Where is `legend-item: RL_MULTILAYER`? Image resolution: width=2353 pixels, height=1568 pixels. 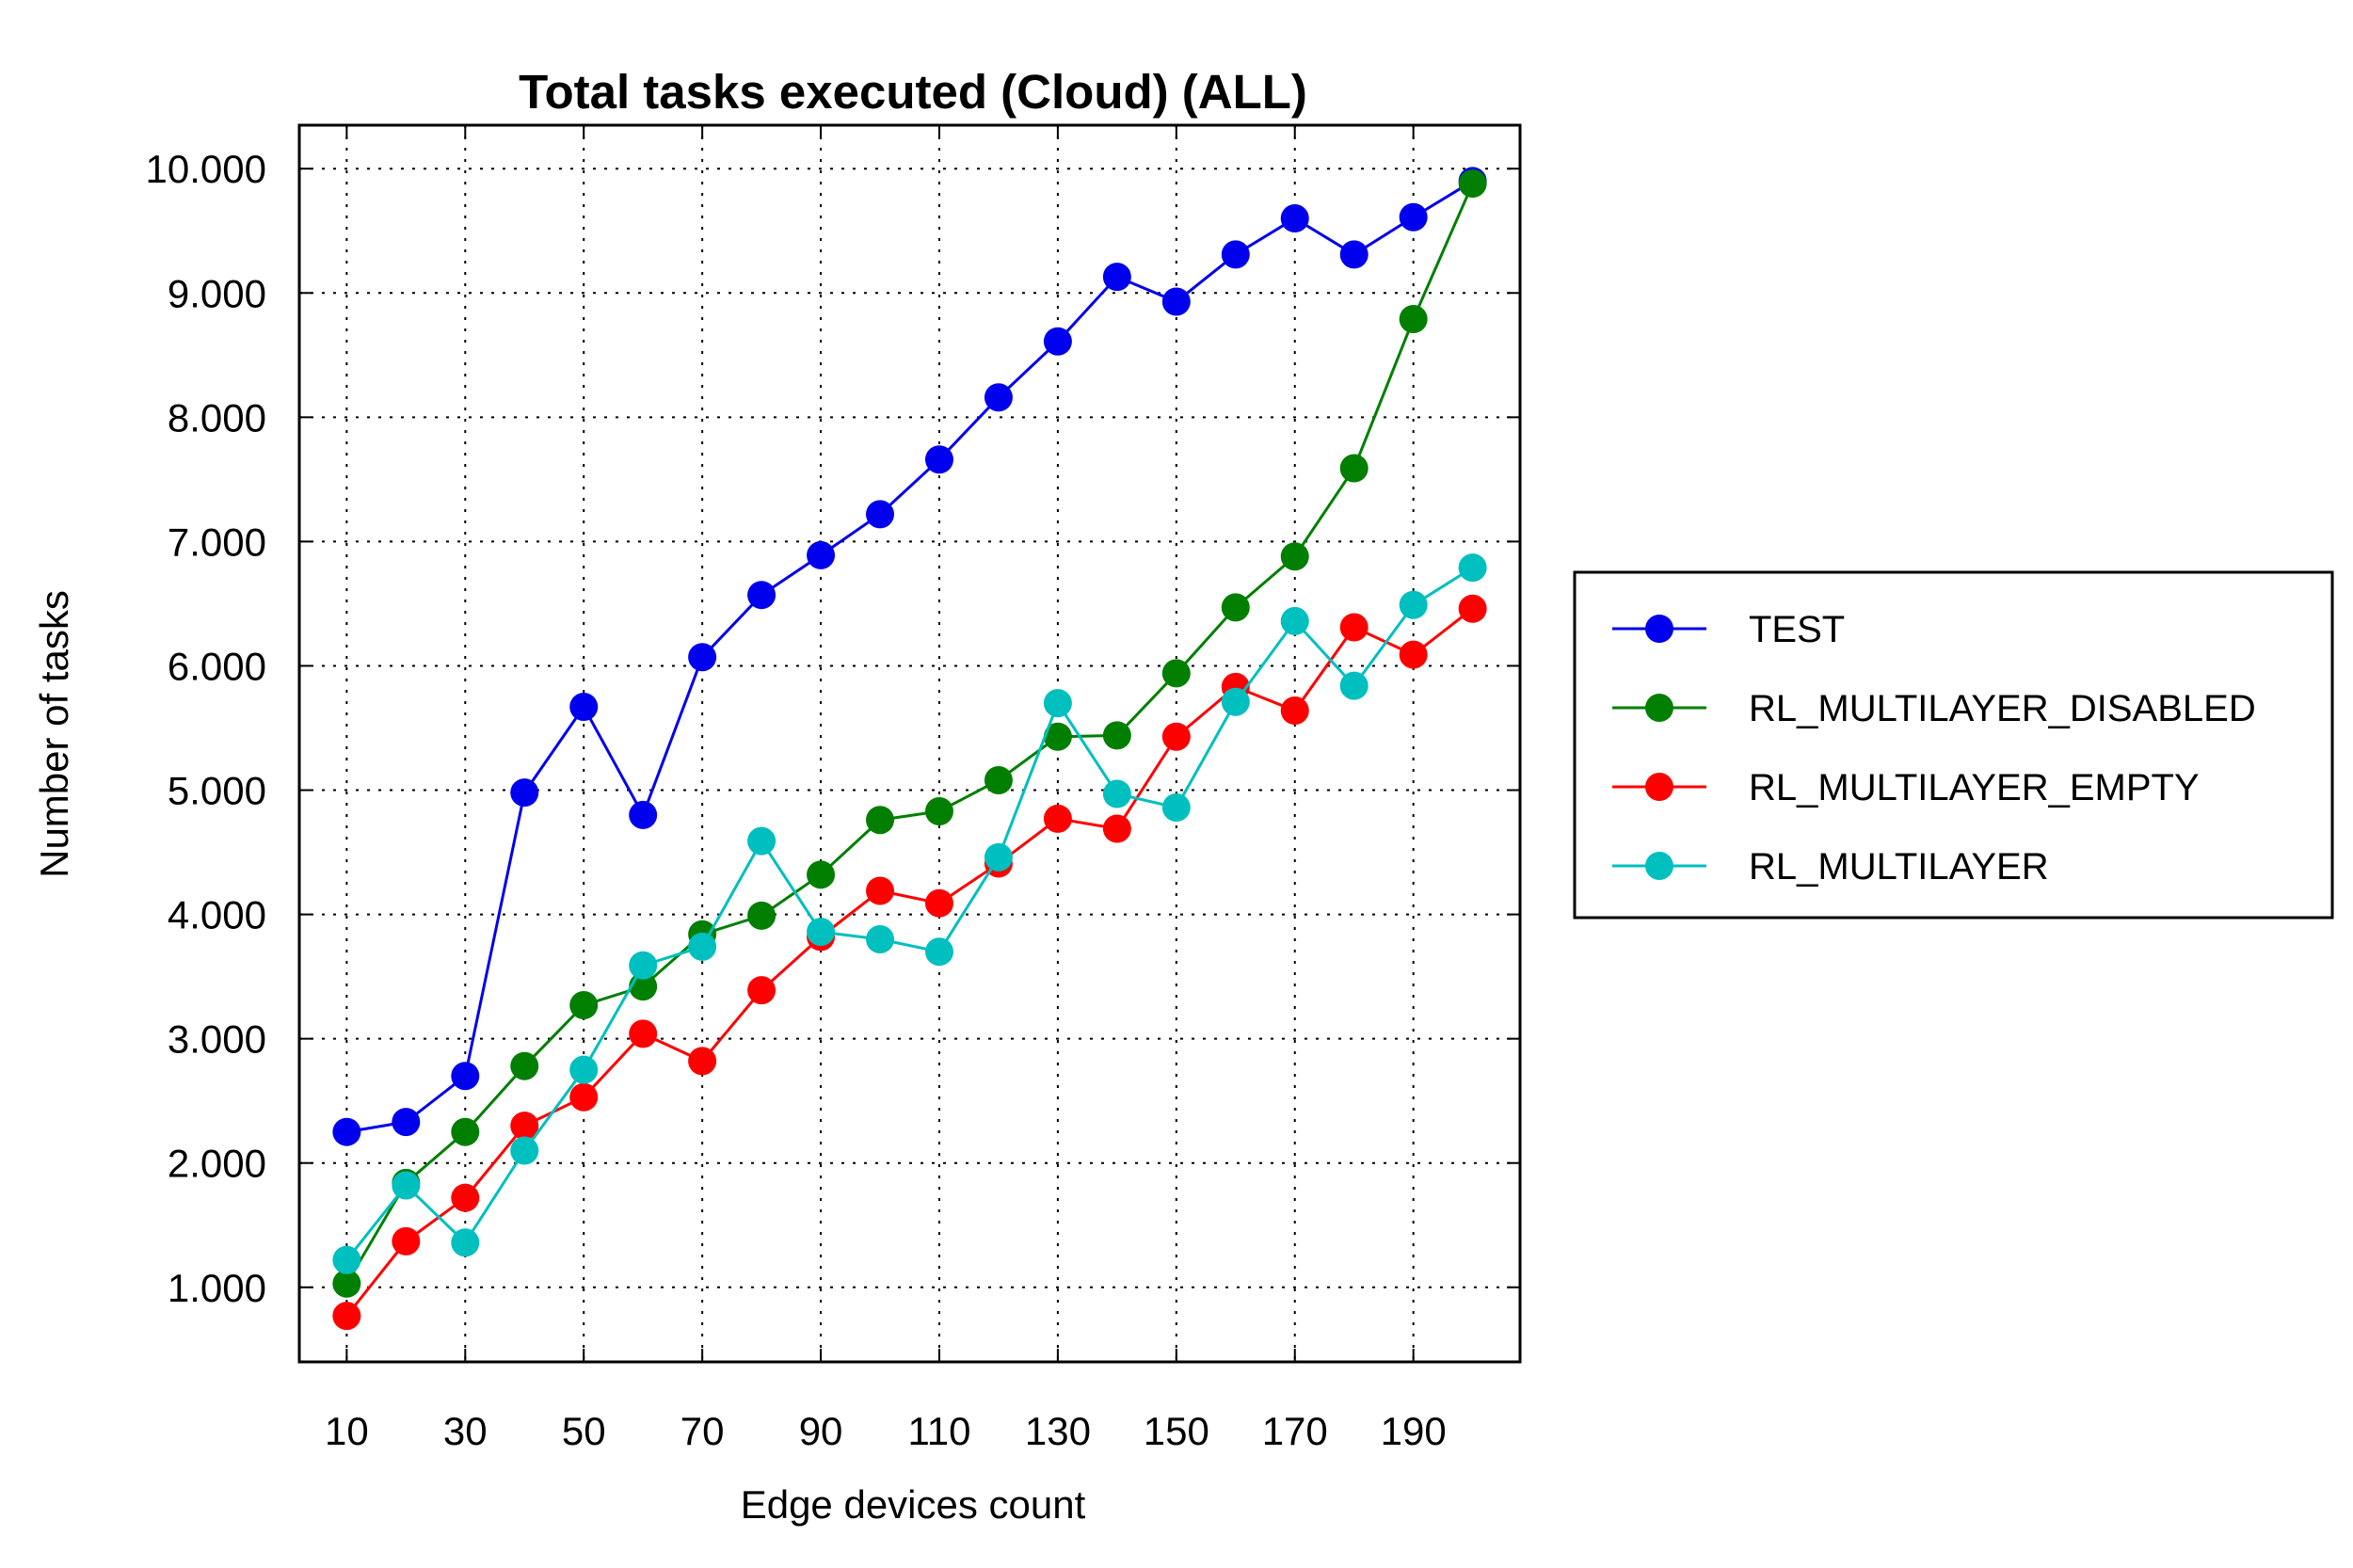 legend-item: RL_MULTILAYER is located at coordinates (1830, 867).